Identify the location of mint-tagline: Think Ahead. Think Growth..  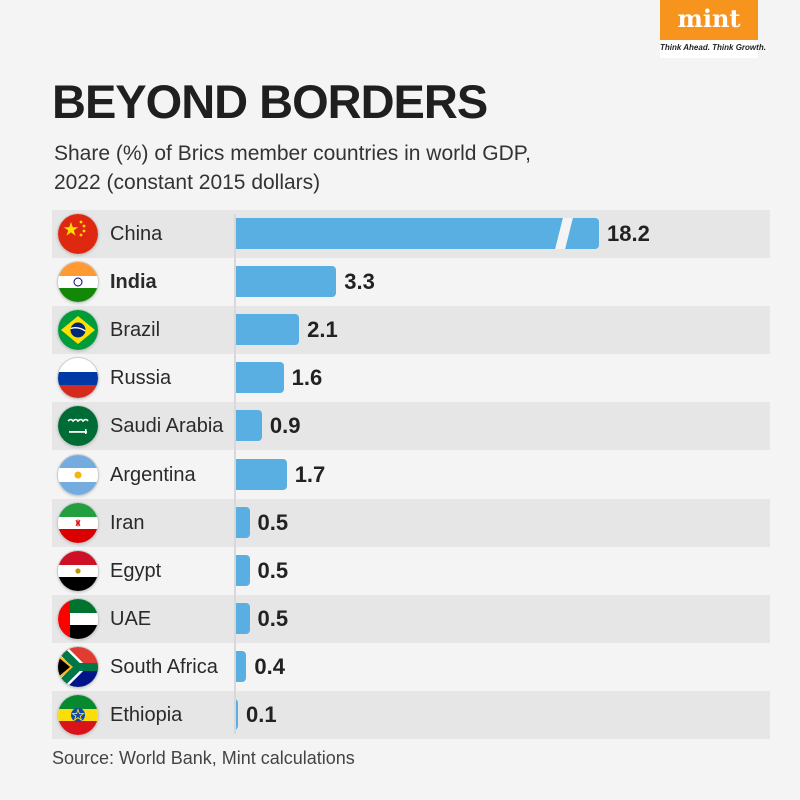
(713, 47).